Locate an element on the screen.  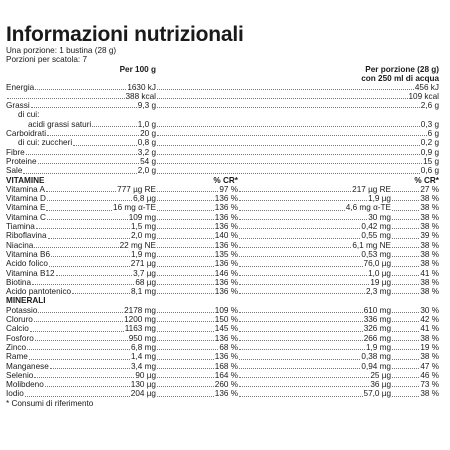
nutrient-cell-portion: 456 kJ is located at coordinates (297, 87).